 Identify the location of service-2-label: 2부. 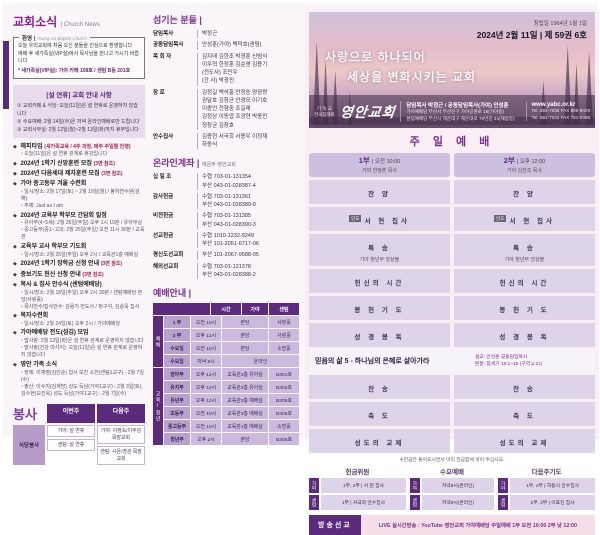
(509, 160).